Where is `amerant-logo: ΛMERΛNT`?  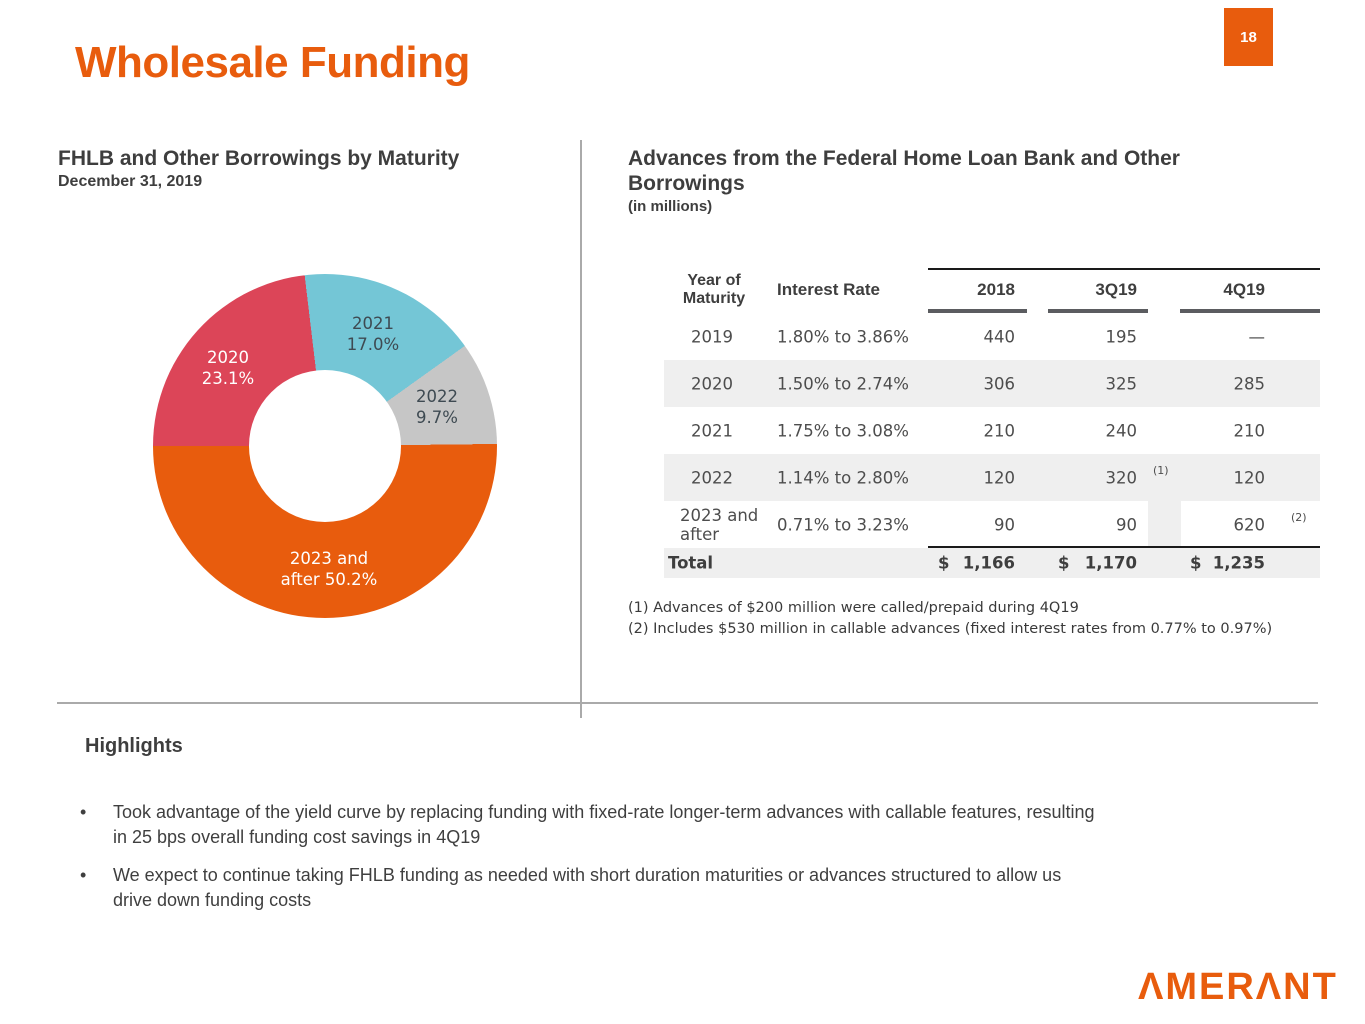
amerant-logo: ΛMERΛNT is located at coordinates (1238, 987).